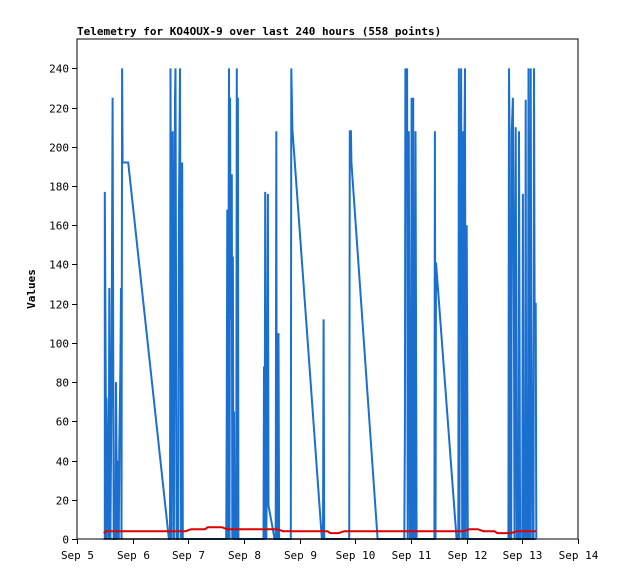  Describe the element at coordinates (59, 265) in the screenshot. I see `y-tick-label: 140` at that location.